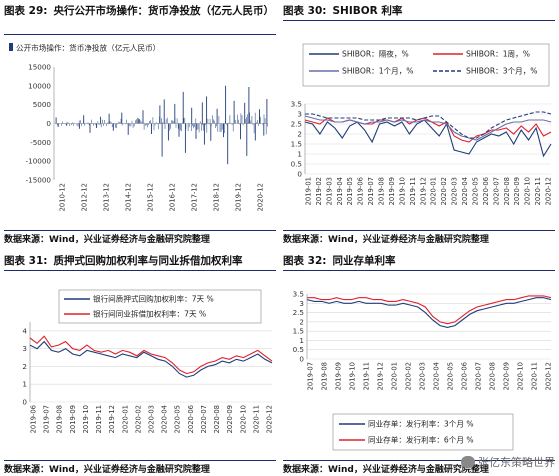  I want to click on chart-title: 图表 30: SHIBOR 利率, so click(343, 11).